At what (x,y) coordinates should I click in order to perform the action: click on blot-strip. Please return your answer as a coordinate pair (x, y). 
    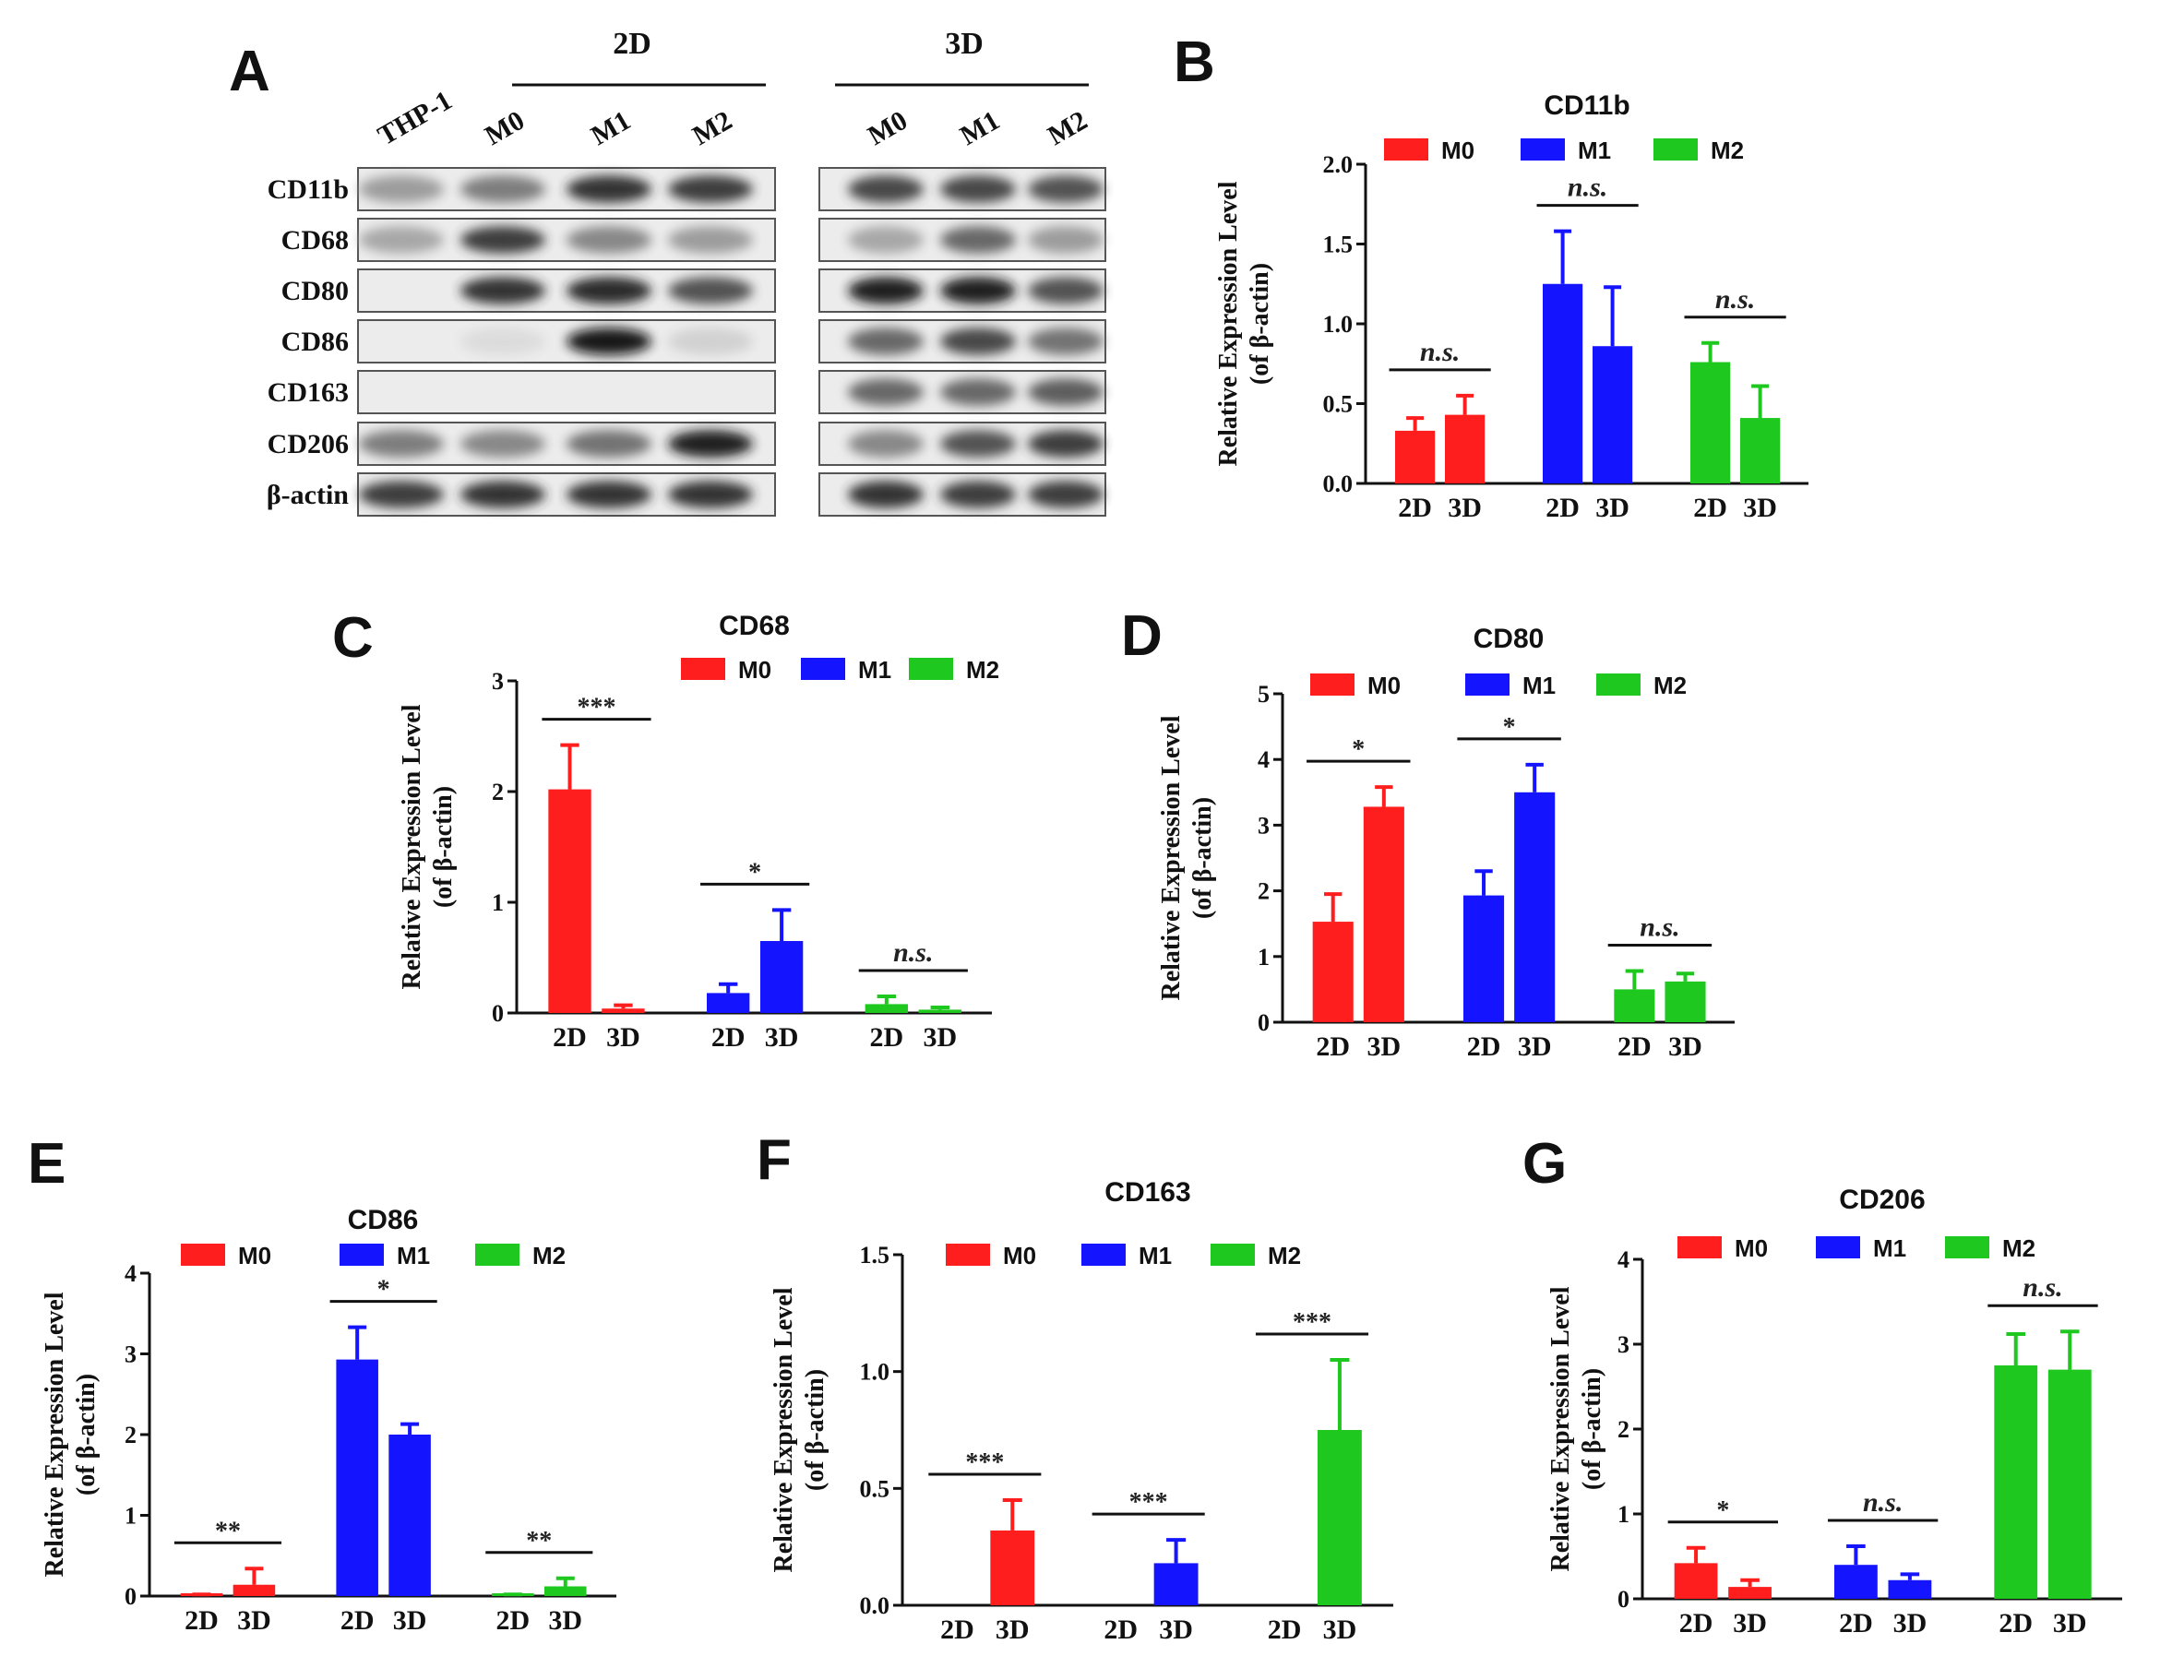
    Looking at the image, I should click on (566, 392).